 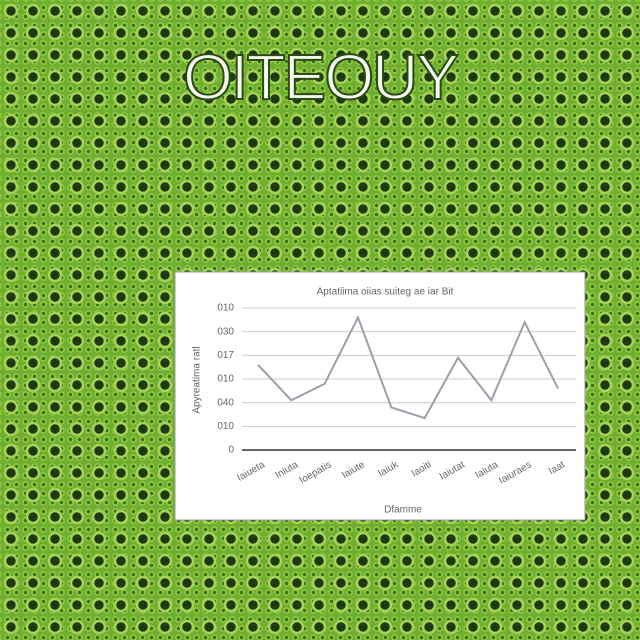 What do you see at coordinates (197, 379) in the screenshot?
I see `y-axis-label: Apyreatima ratl` at bounding box center [197, 379].